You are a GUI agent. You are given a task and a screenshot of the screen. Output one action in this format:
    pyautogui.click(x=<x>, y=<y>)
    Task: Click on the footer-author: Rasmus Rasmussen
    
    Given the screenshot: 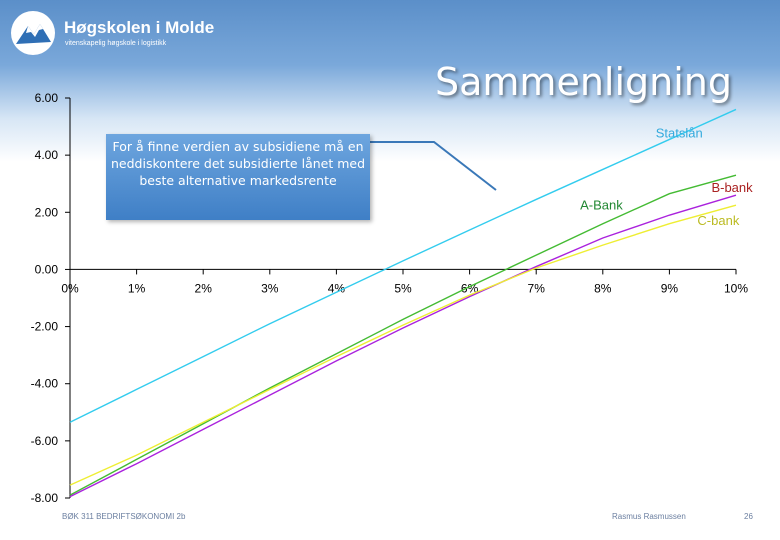 What is the action you would take?
    pyautogui.click(x=649, y=516)
    